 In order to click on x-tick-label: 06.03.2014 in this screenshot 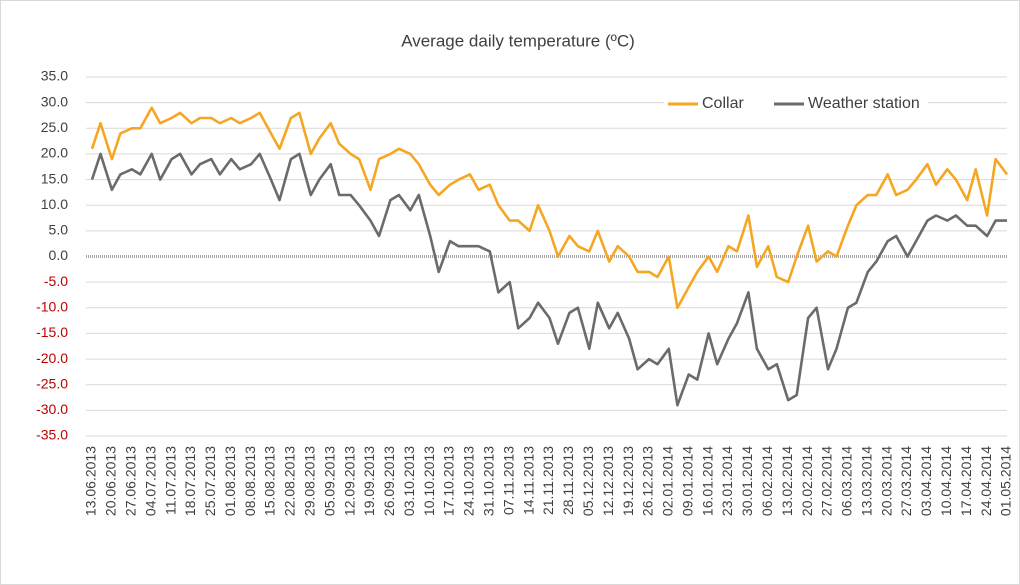, I will do `click(847, 481)`.